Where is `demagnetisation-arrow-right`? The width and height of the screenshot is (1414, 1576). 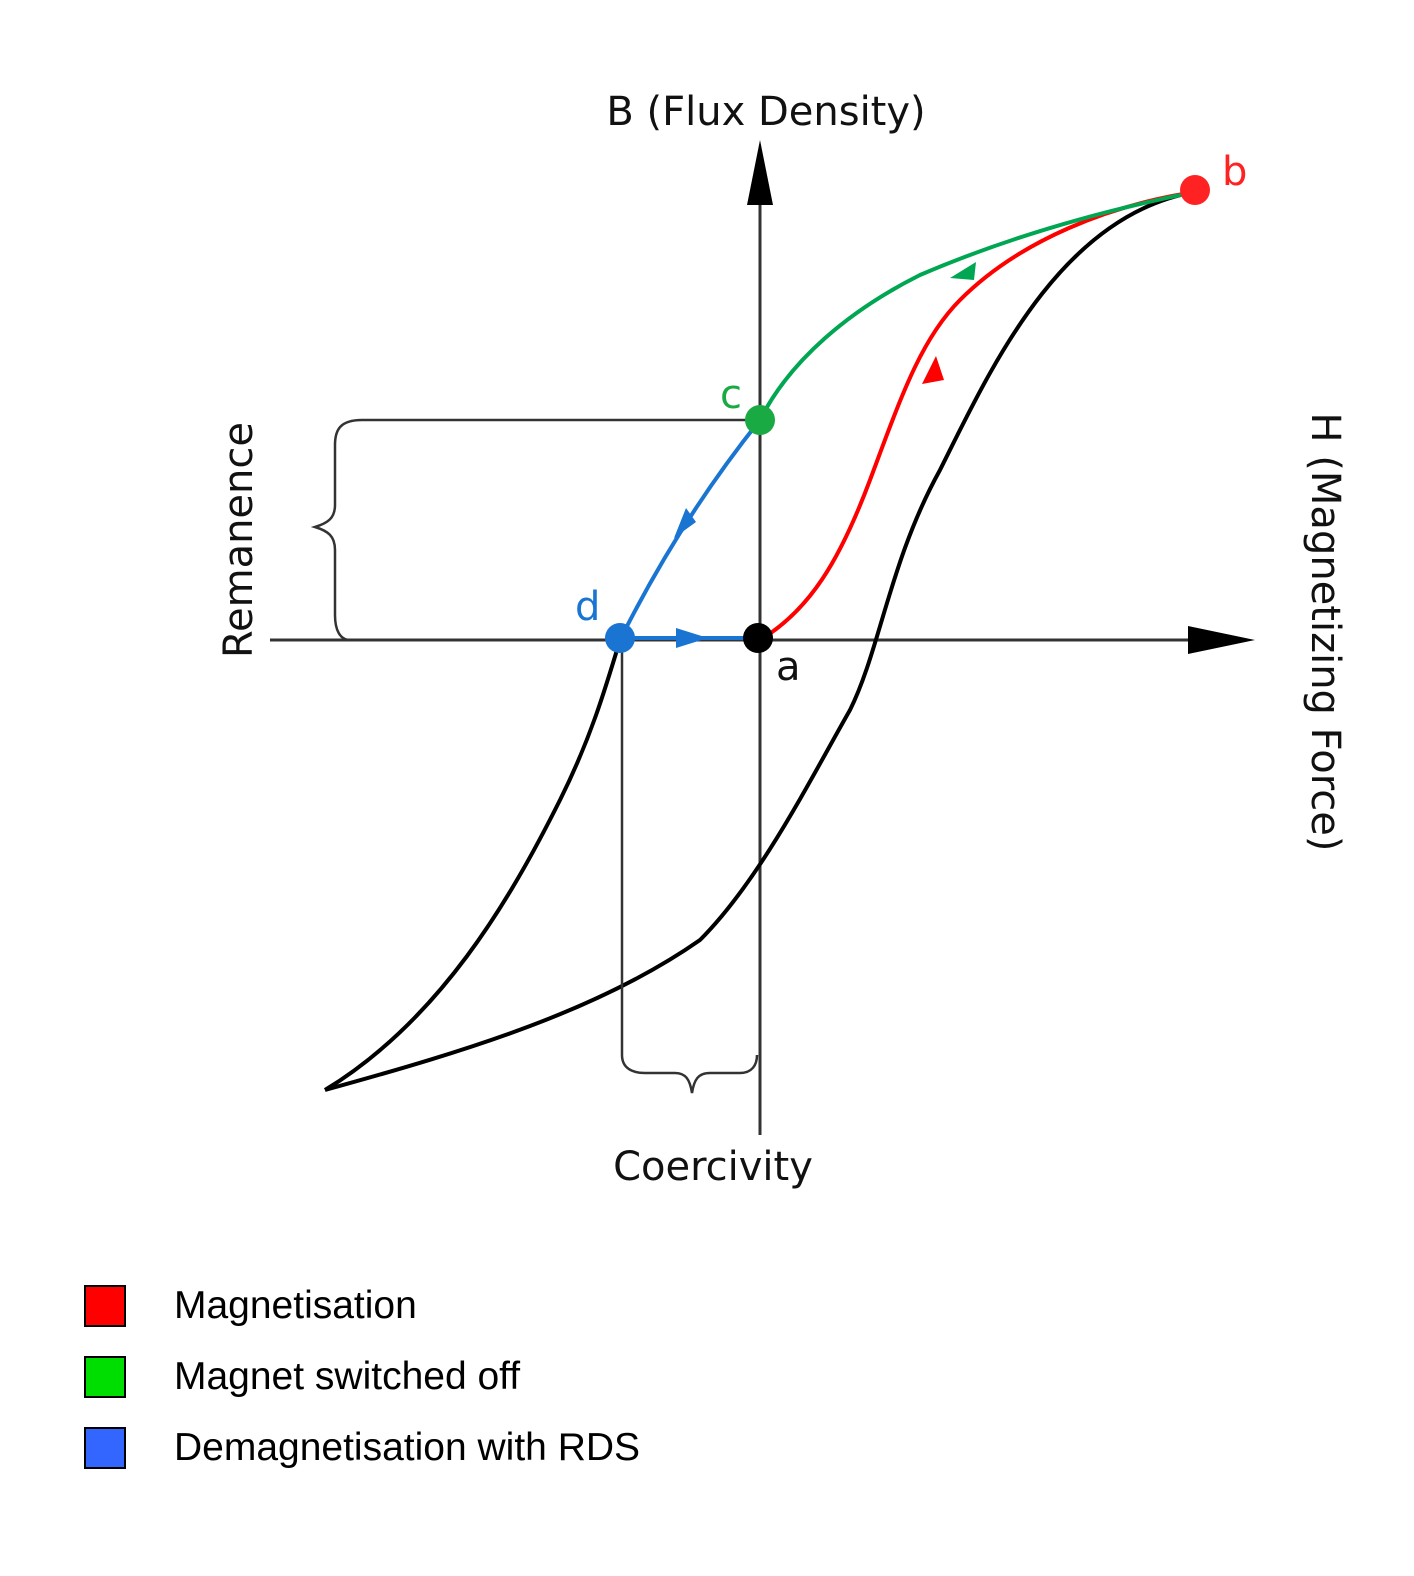
demagnetisation-arrow-right is located at coordinates (692, 638).